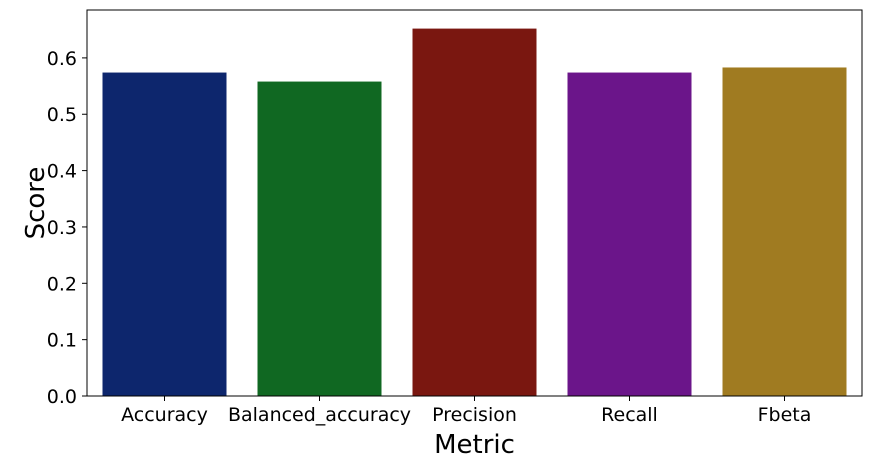  What do you see at coordinates (474, 445) in the screenshot?
I see `x-axis-label: Metric` at bounding box center [474, 445].